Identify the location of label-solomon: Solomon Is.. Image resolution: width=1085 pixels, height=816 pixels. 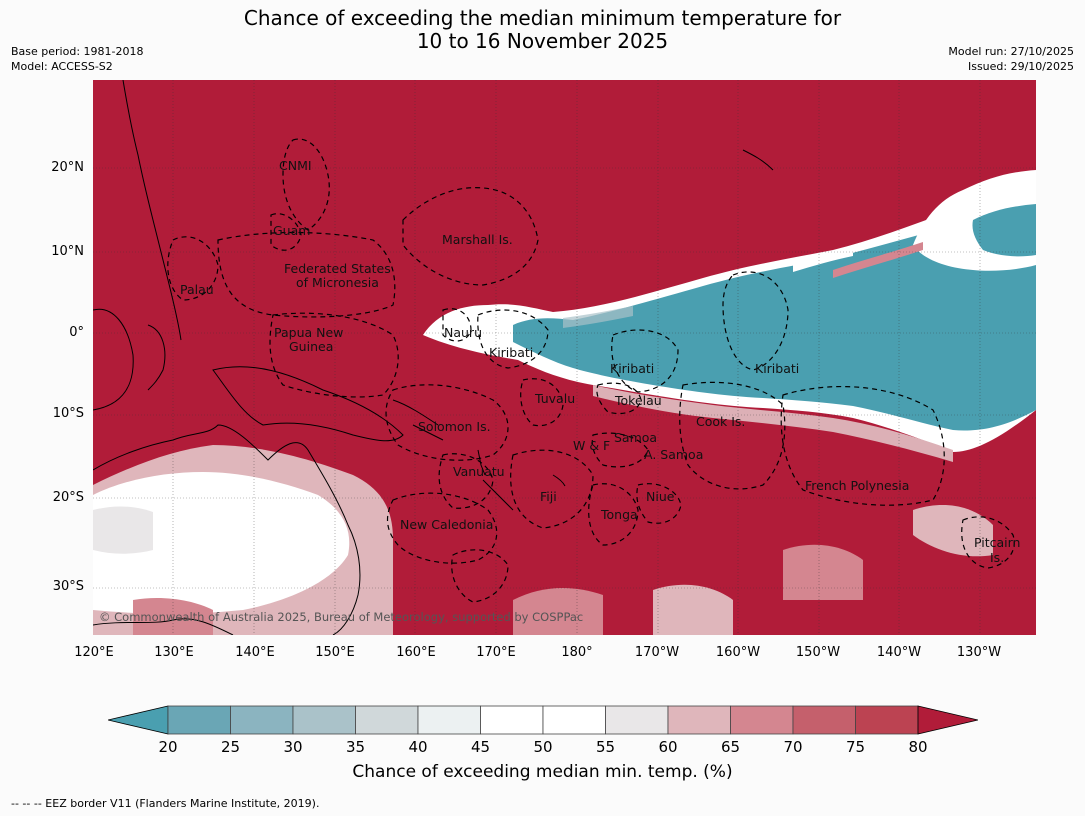
(454, 426).